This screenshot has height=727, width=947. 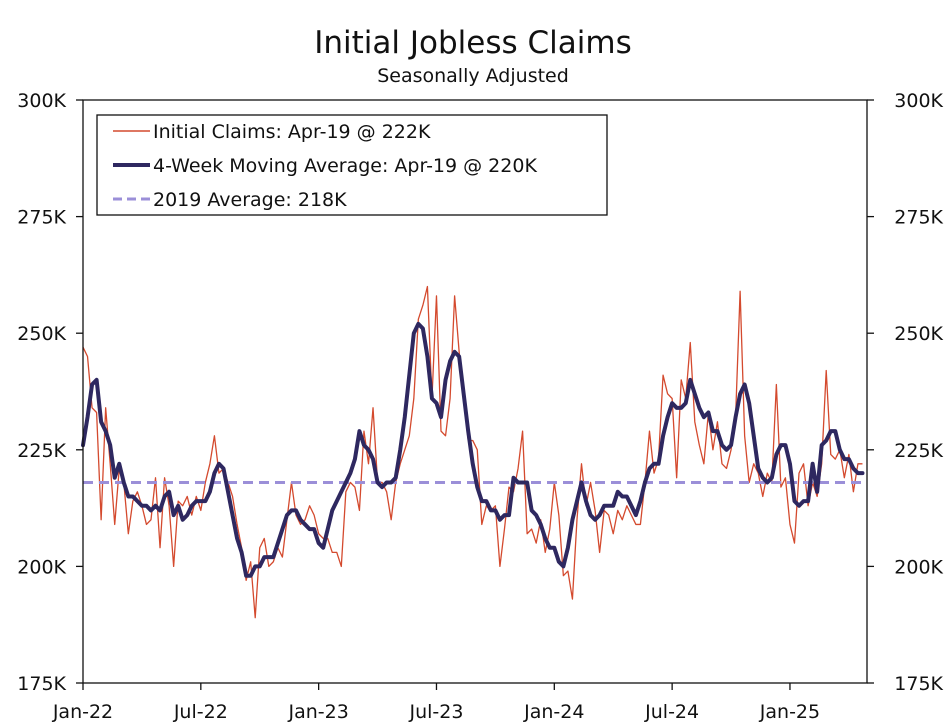 What do you see at coordinates (82, 712) in the screenshot?
I see `x-tick-label-0: Jan-22` at bounding box center [82, 712].